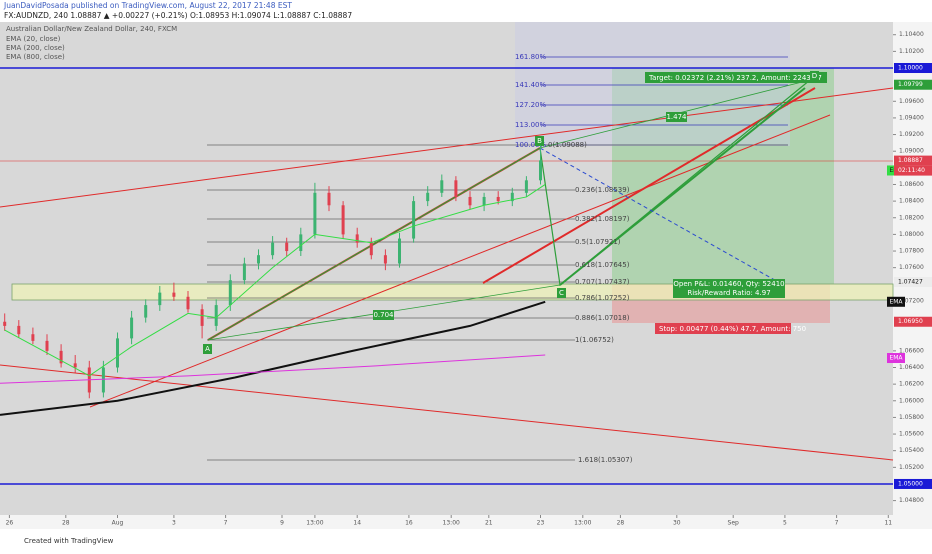 This screenshot has height=554, width=932. Describe the element at coordinates (357, 523) in the screenshot. I see `x-tick-label: 14` at that location.